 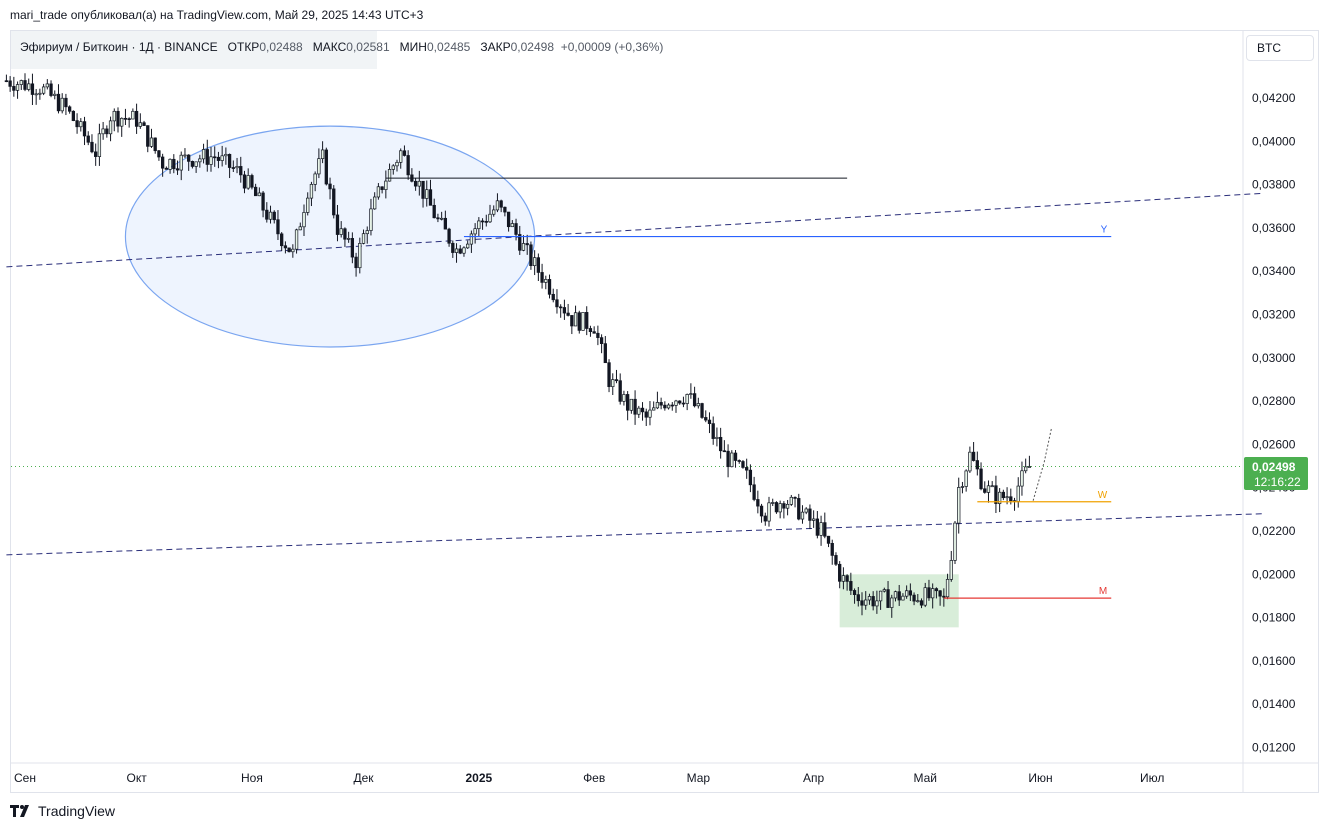 What do you see at coordinates (119, 47) in the screenshot?
I see `symbol-name: Эфириум / Биткоин · 1Д · BINANCE` at bounding box center [119, 47].